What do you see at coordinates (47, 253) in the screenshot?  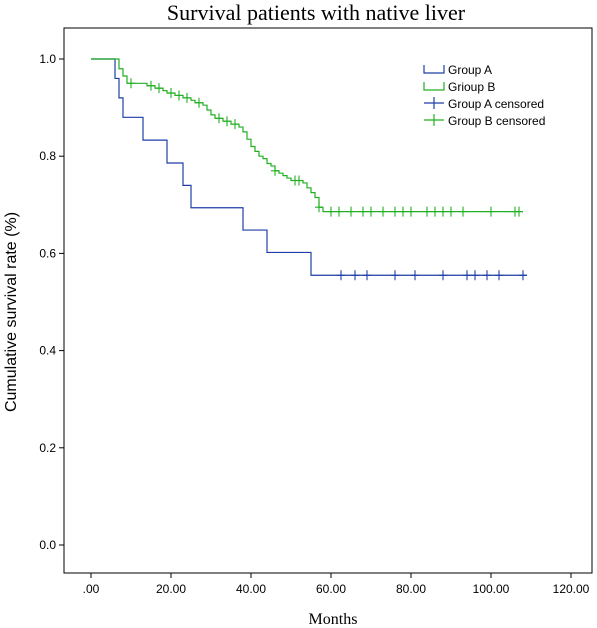 I see `y-tick-label: 0.6` at bounding box center [47, 253].